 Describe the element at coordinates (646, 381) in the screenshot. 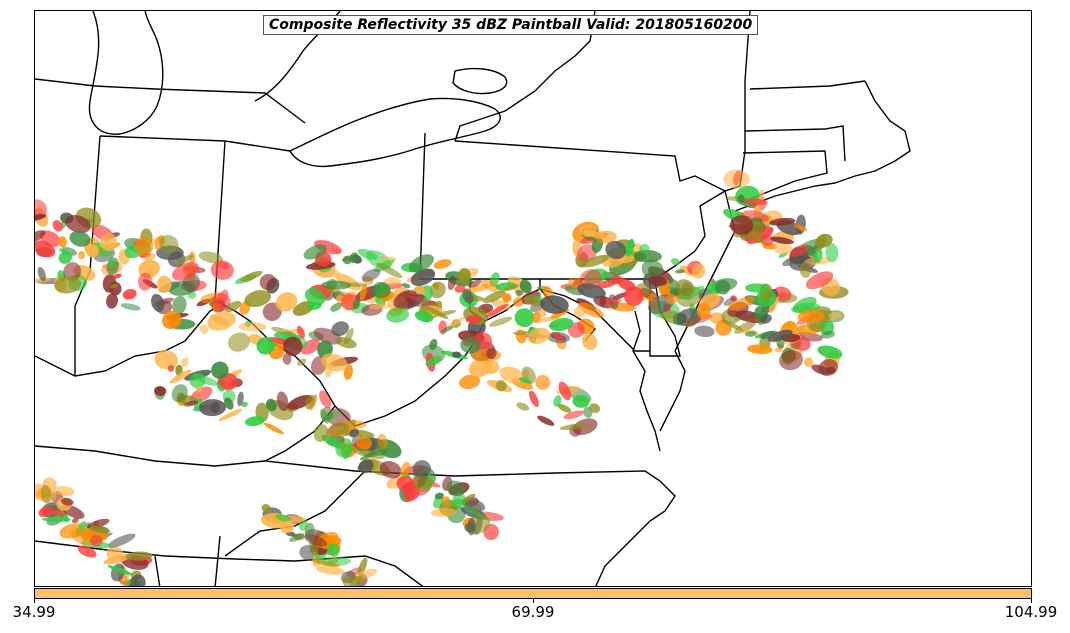

I see `chesapeake-bay` at that location.